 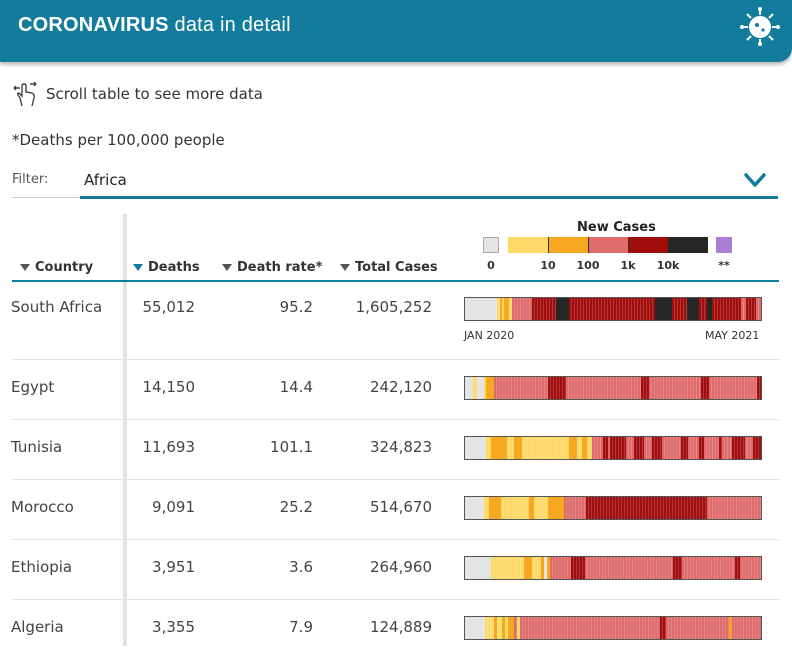 I want to click on region-filter-select: Africa, so click(x=429, y=182).